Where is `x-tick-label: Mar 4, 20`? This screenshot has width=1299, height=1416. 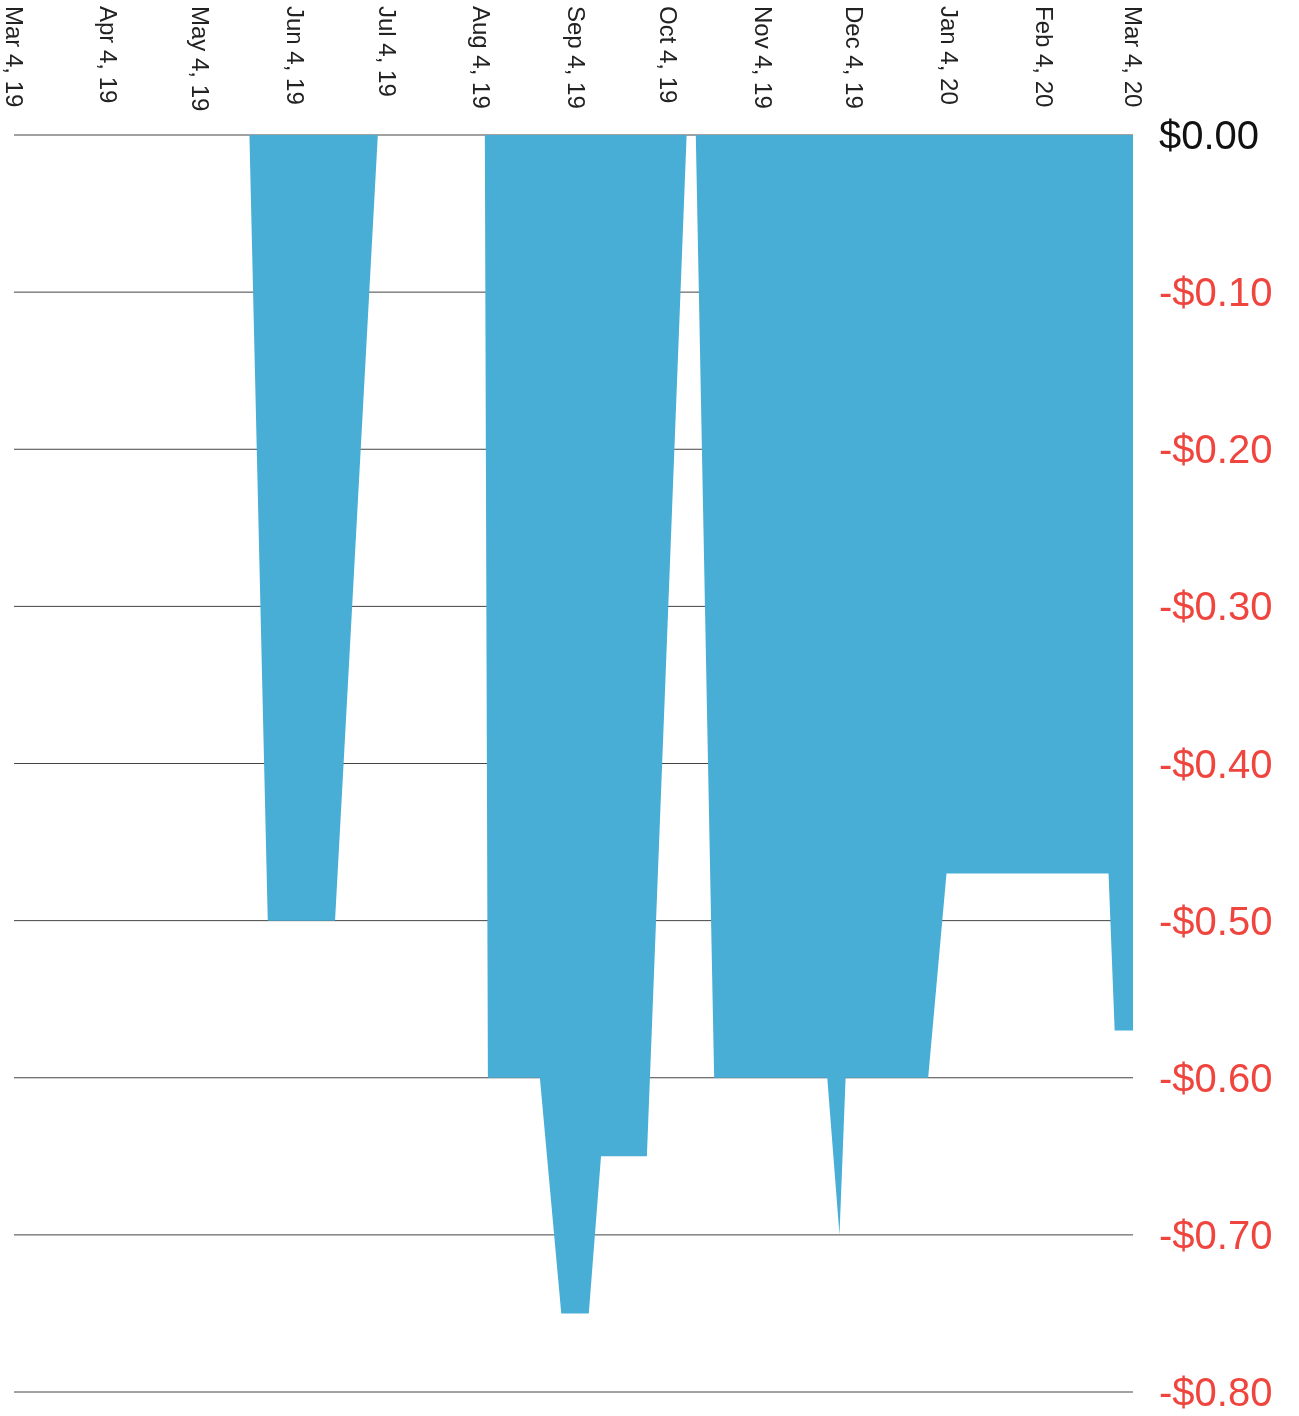
x-tick-label: Mar 4, 20 is located at coordinates (1133, 57).